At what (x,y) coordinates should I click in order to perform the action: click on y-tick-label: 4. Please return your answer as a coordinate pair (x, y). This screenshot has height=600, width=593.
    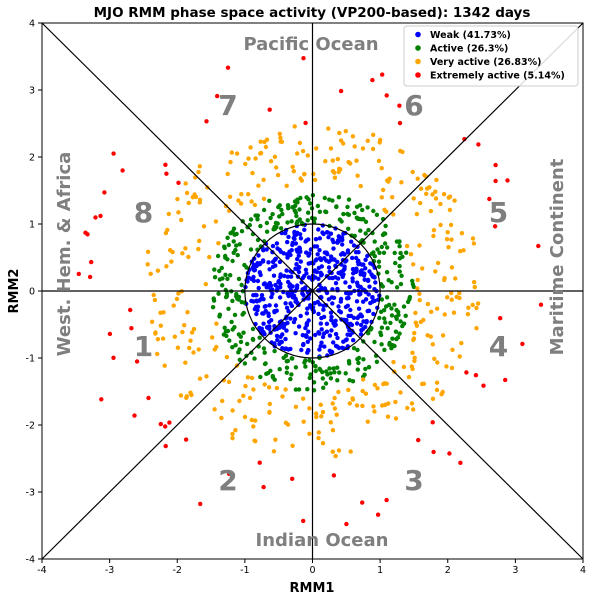
    Looking at the image, I should click on (32, 24).